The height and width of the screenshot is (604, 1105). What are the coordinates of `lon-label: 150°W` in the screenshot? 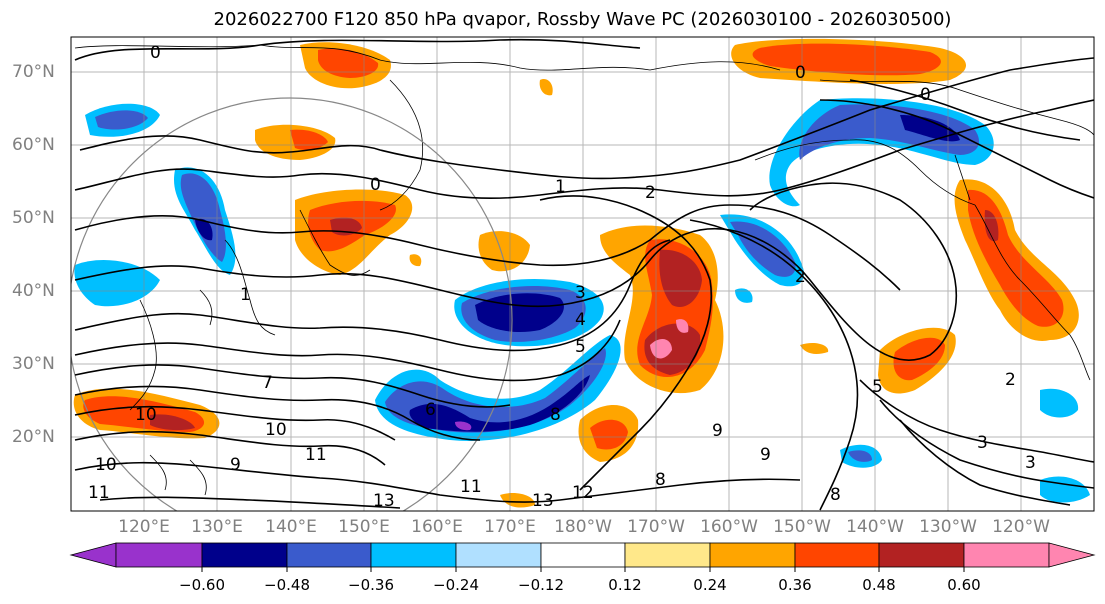 It's located at (802, 527).